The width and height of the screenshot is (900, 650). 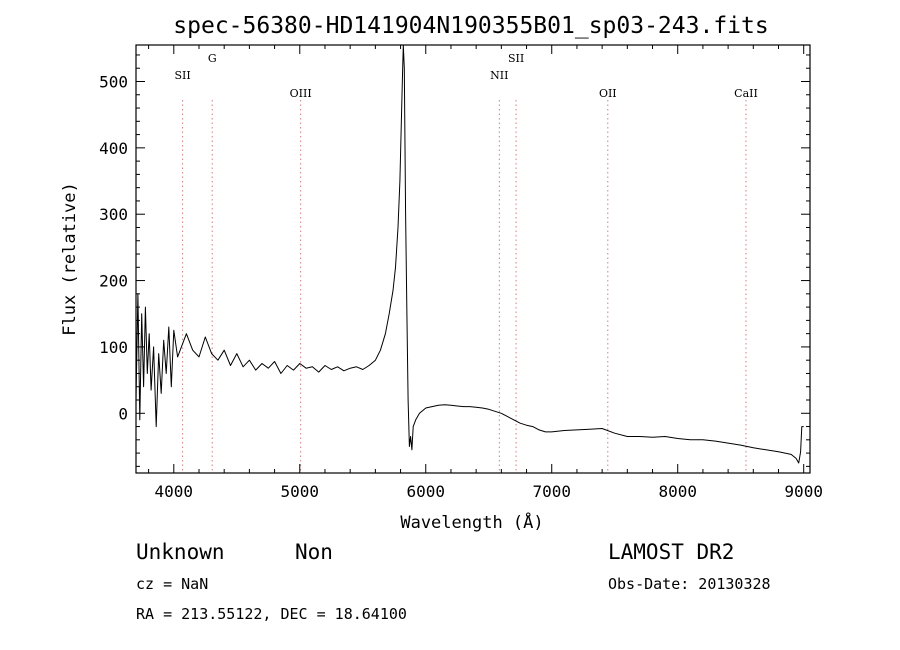 What do you see at coordinates (172, 584) in the screenshot?
I see `redshift-cz: cz = NaN` at bounding box center [172, 584].